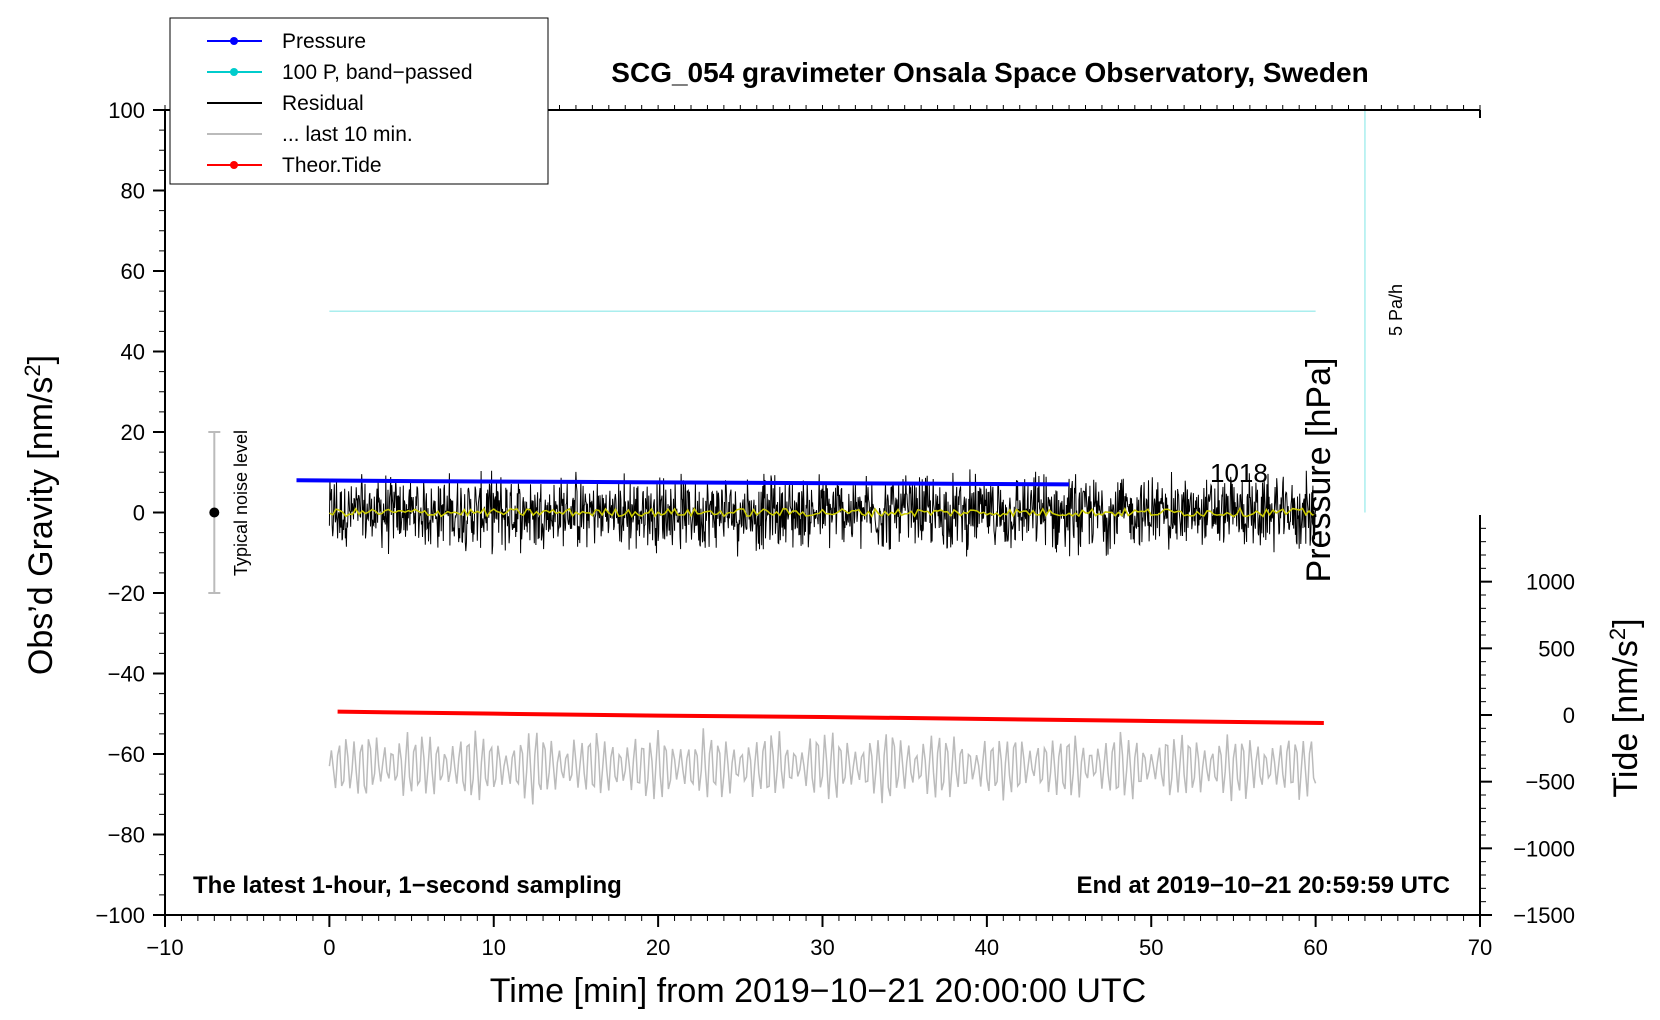 This screenshot has height=1020, width=1660. What do you see at coordinates (1480, 947) in the screenshot?
I see `x-tick-label: 70` at bounding box center [1480, 947].